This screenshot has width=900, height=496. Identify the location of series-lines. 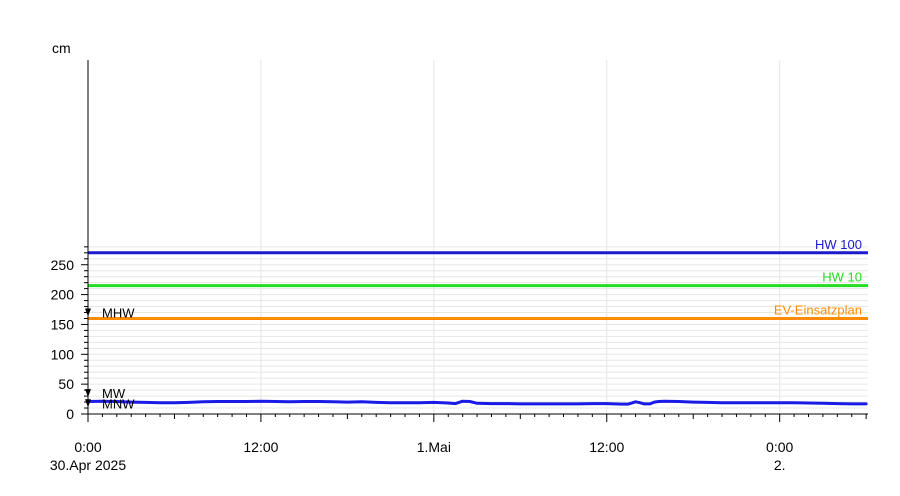
(477, 402).